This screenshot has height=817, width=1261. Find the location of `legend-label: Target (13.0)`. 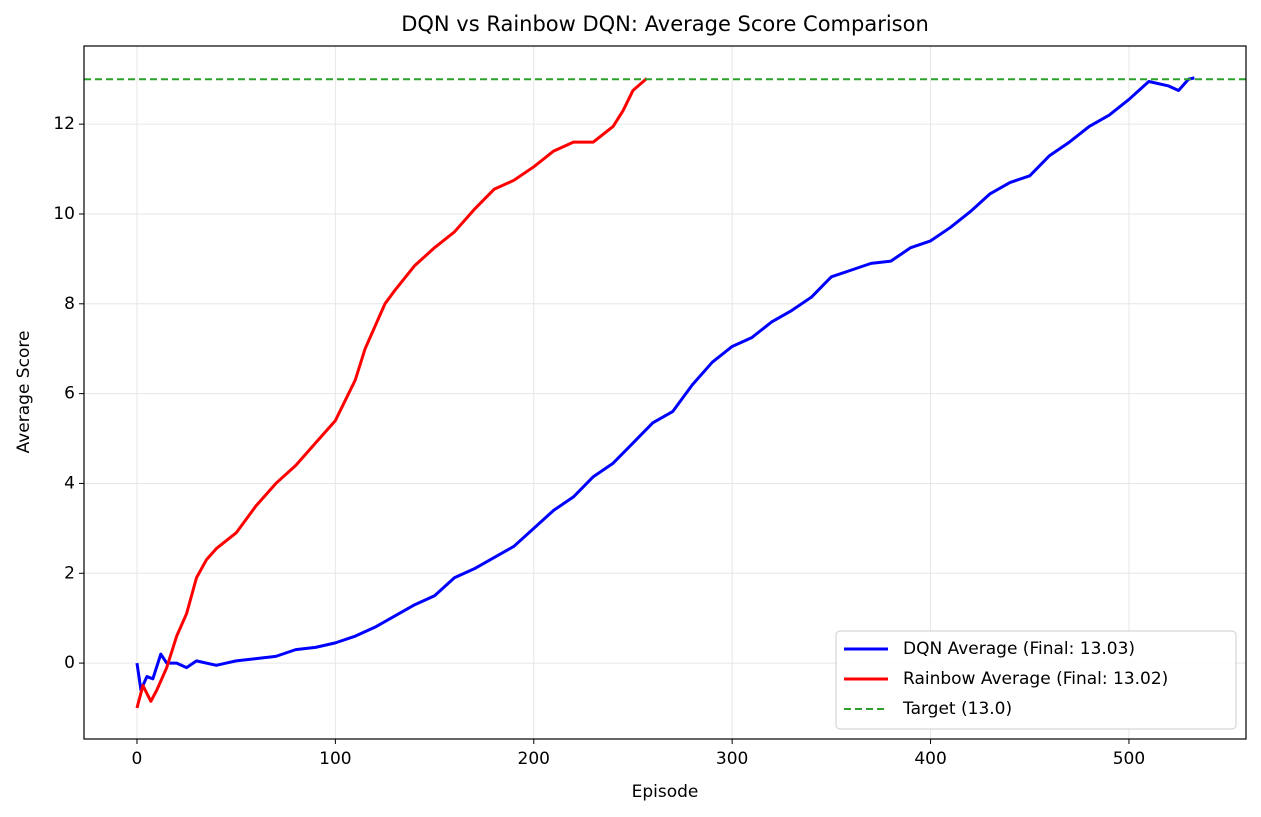

legend-label: Target (13.0) is located at coordinates (957, 709).